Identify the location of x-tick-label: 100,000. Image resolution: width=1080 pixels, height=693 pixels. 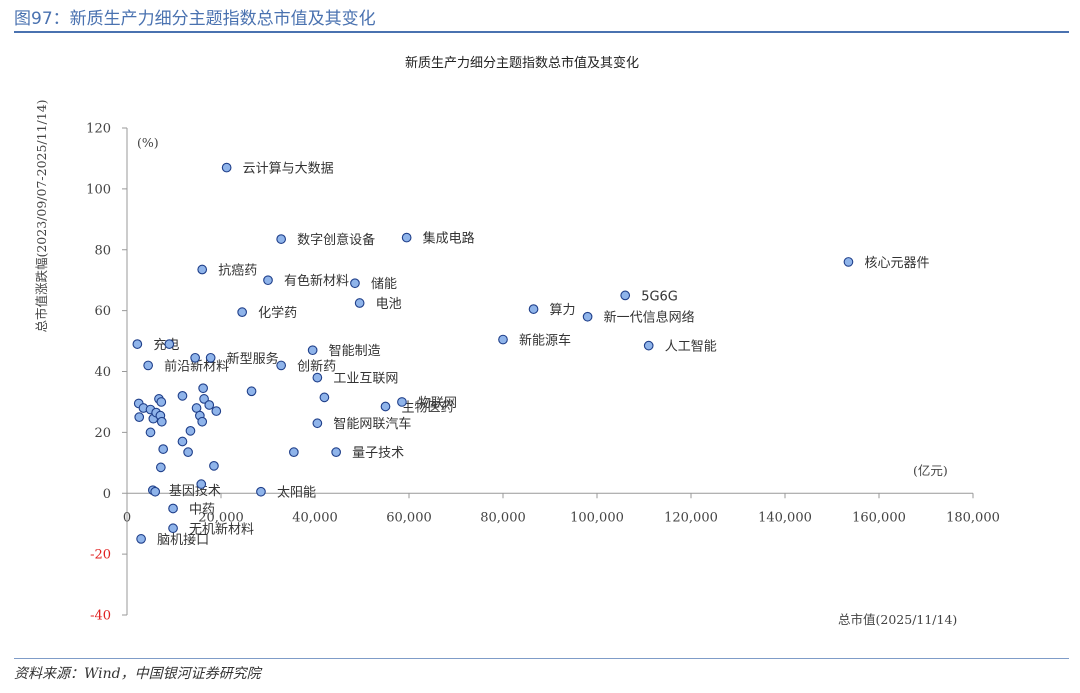
(597, 517).